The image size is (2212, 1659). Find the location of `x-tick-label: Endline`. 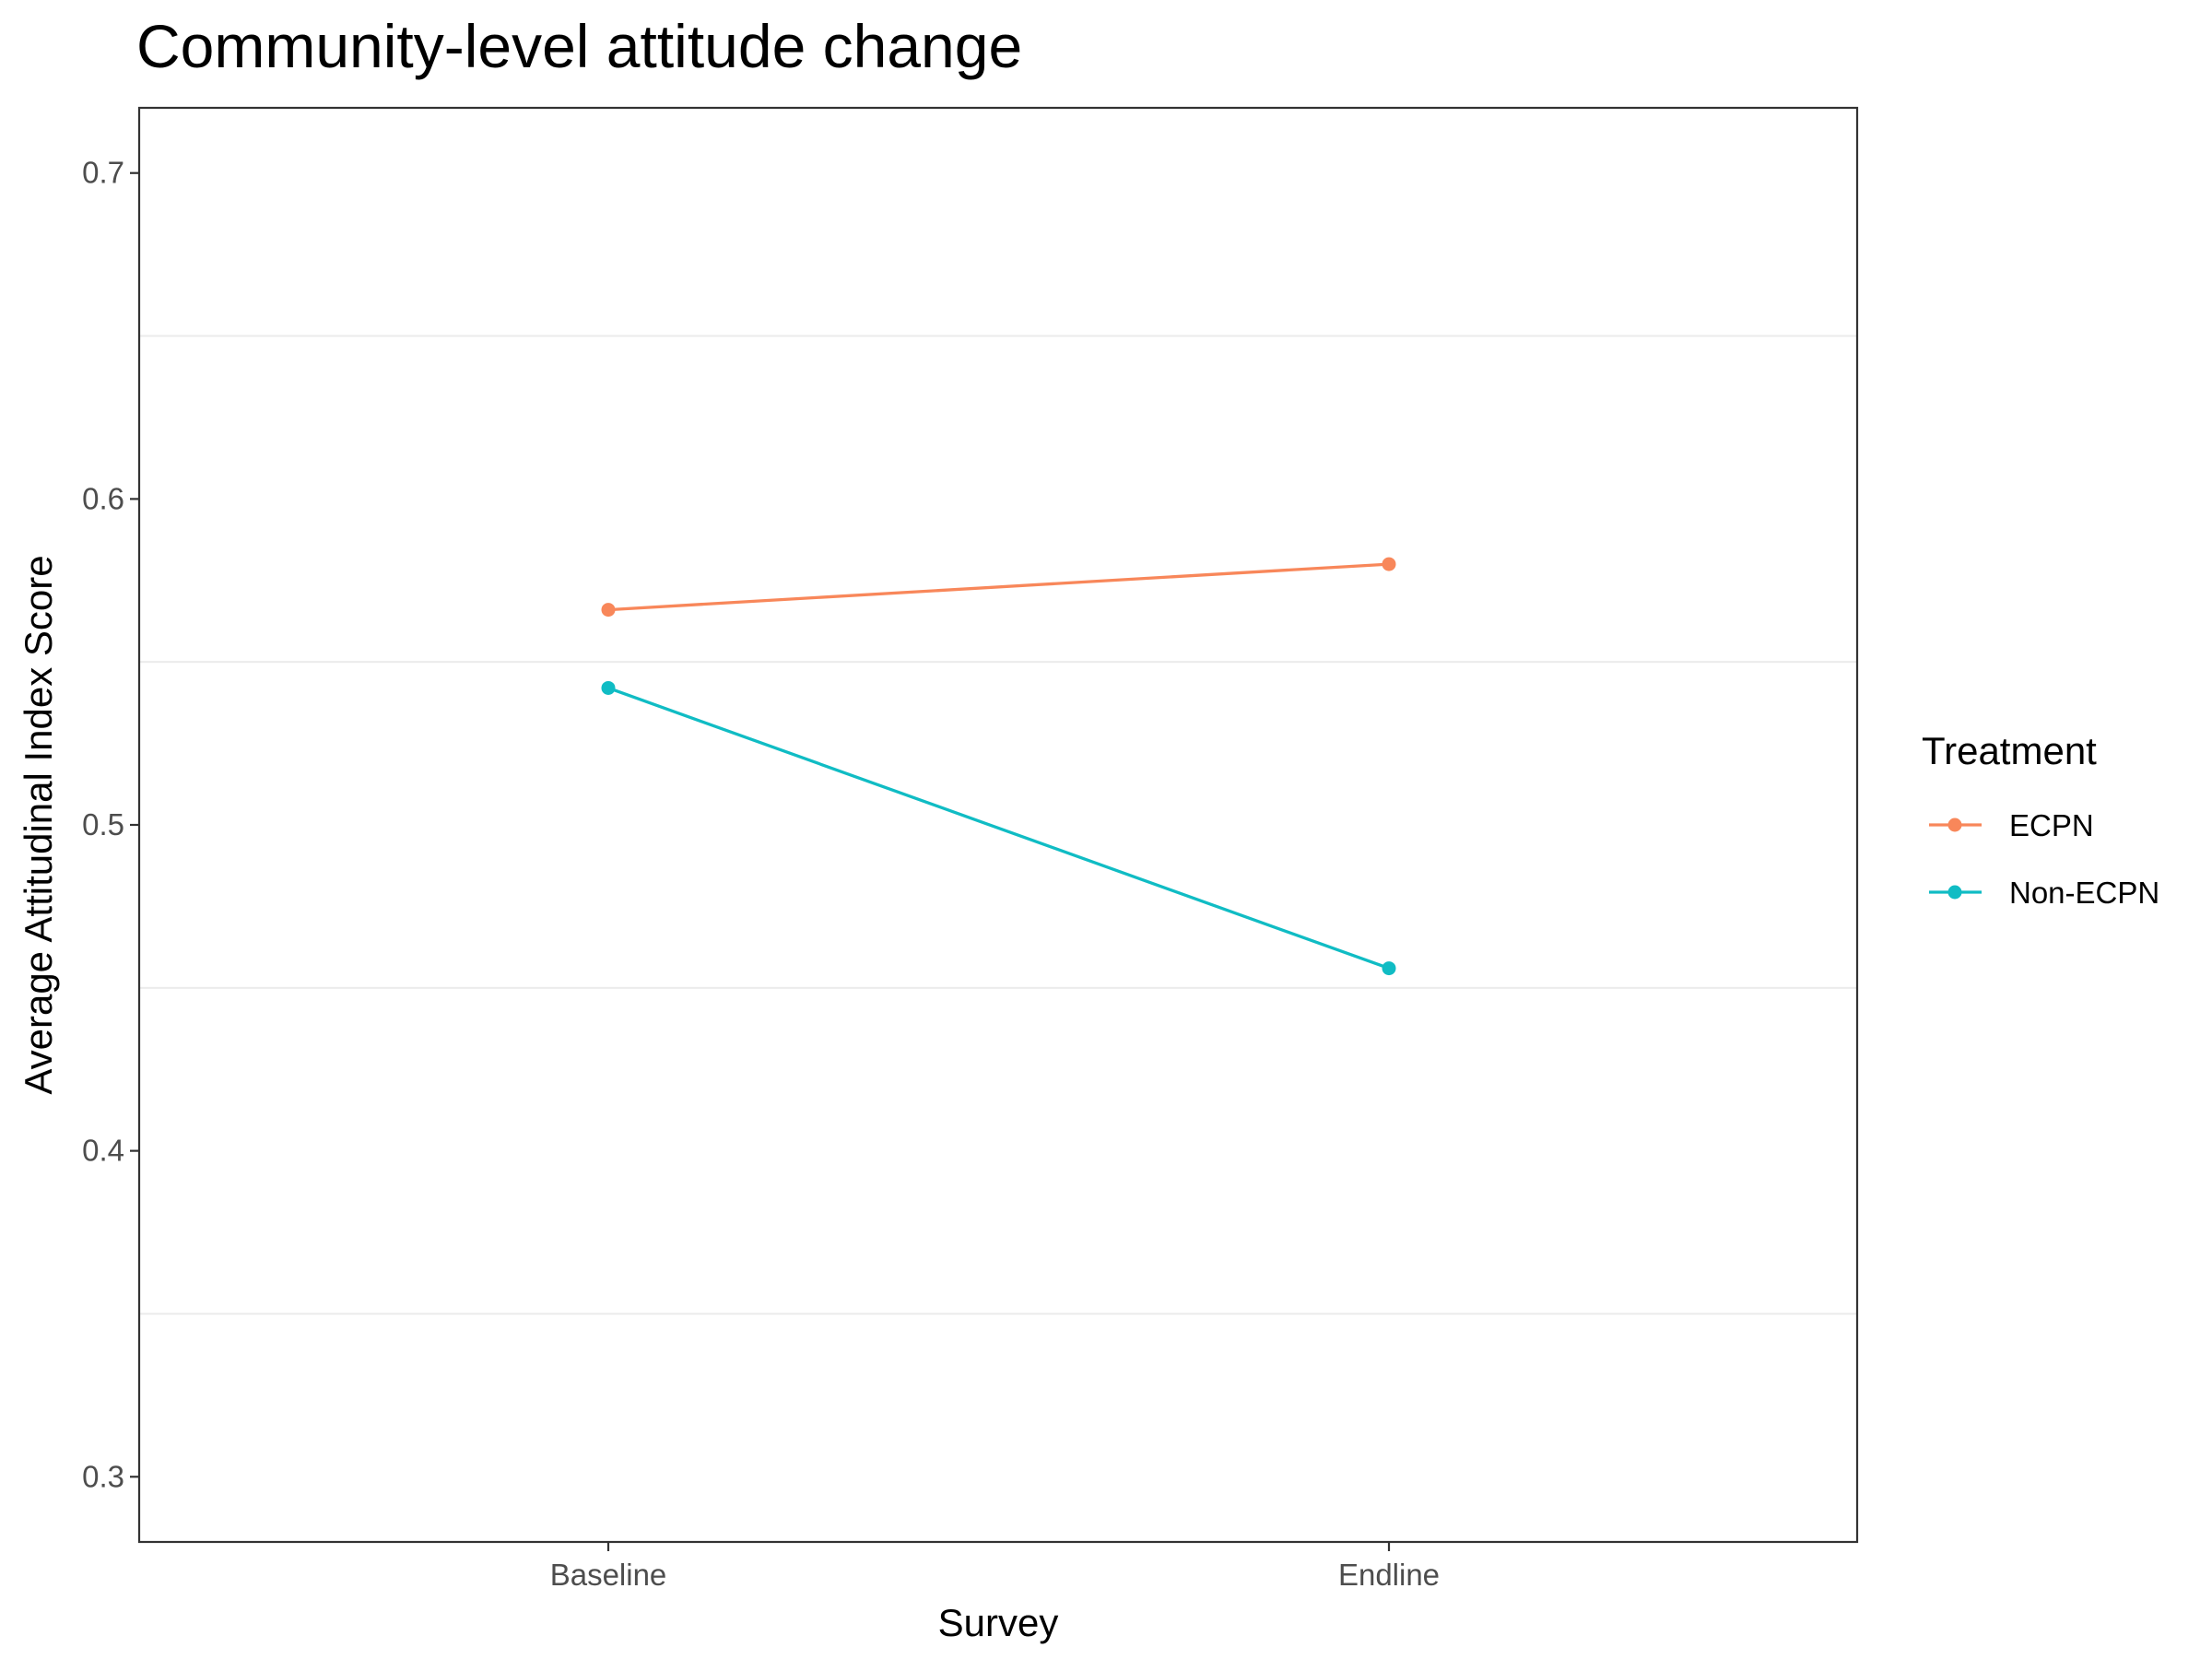

x-tick-label: Endline is located at coordinates (1389, 1575).